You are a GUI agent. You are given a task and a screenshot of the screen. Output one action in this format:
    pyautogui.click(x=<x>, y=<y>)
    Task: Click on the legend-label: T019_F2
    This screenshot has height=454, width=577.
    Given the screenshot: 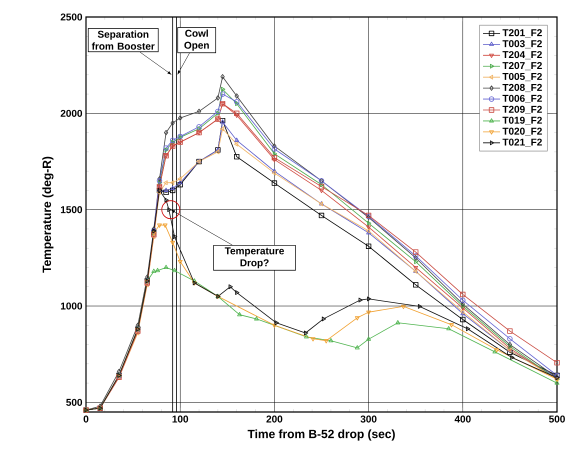 What is the action you would take?
    pyautogui.click(x=522, y=120)
    